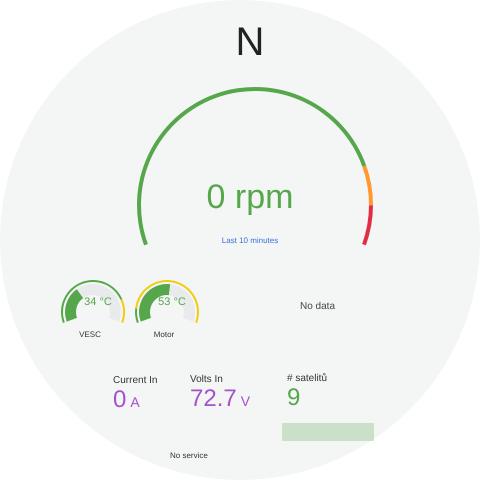 This screenshot has width=480, height=480. What do you see at coordinates (318, 306) in the screenshot?
I see `text: No data` at bounding box center [318, 306].